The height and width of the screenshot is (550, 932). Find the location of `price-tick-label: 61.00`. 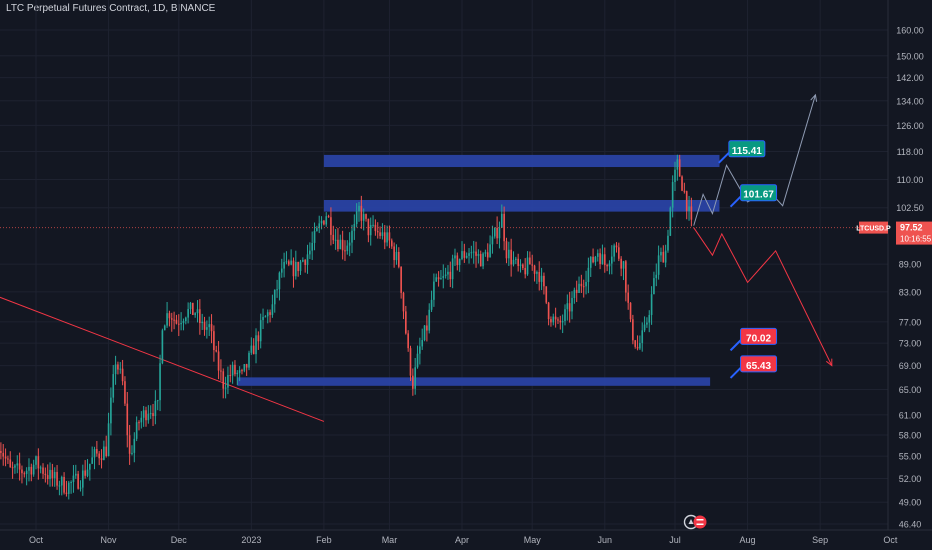

price-tick-label: 61.00 is located at coordinates (910, 415).